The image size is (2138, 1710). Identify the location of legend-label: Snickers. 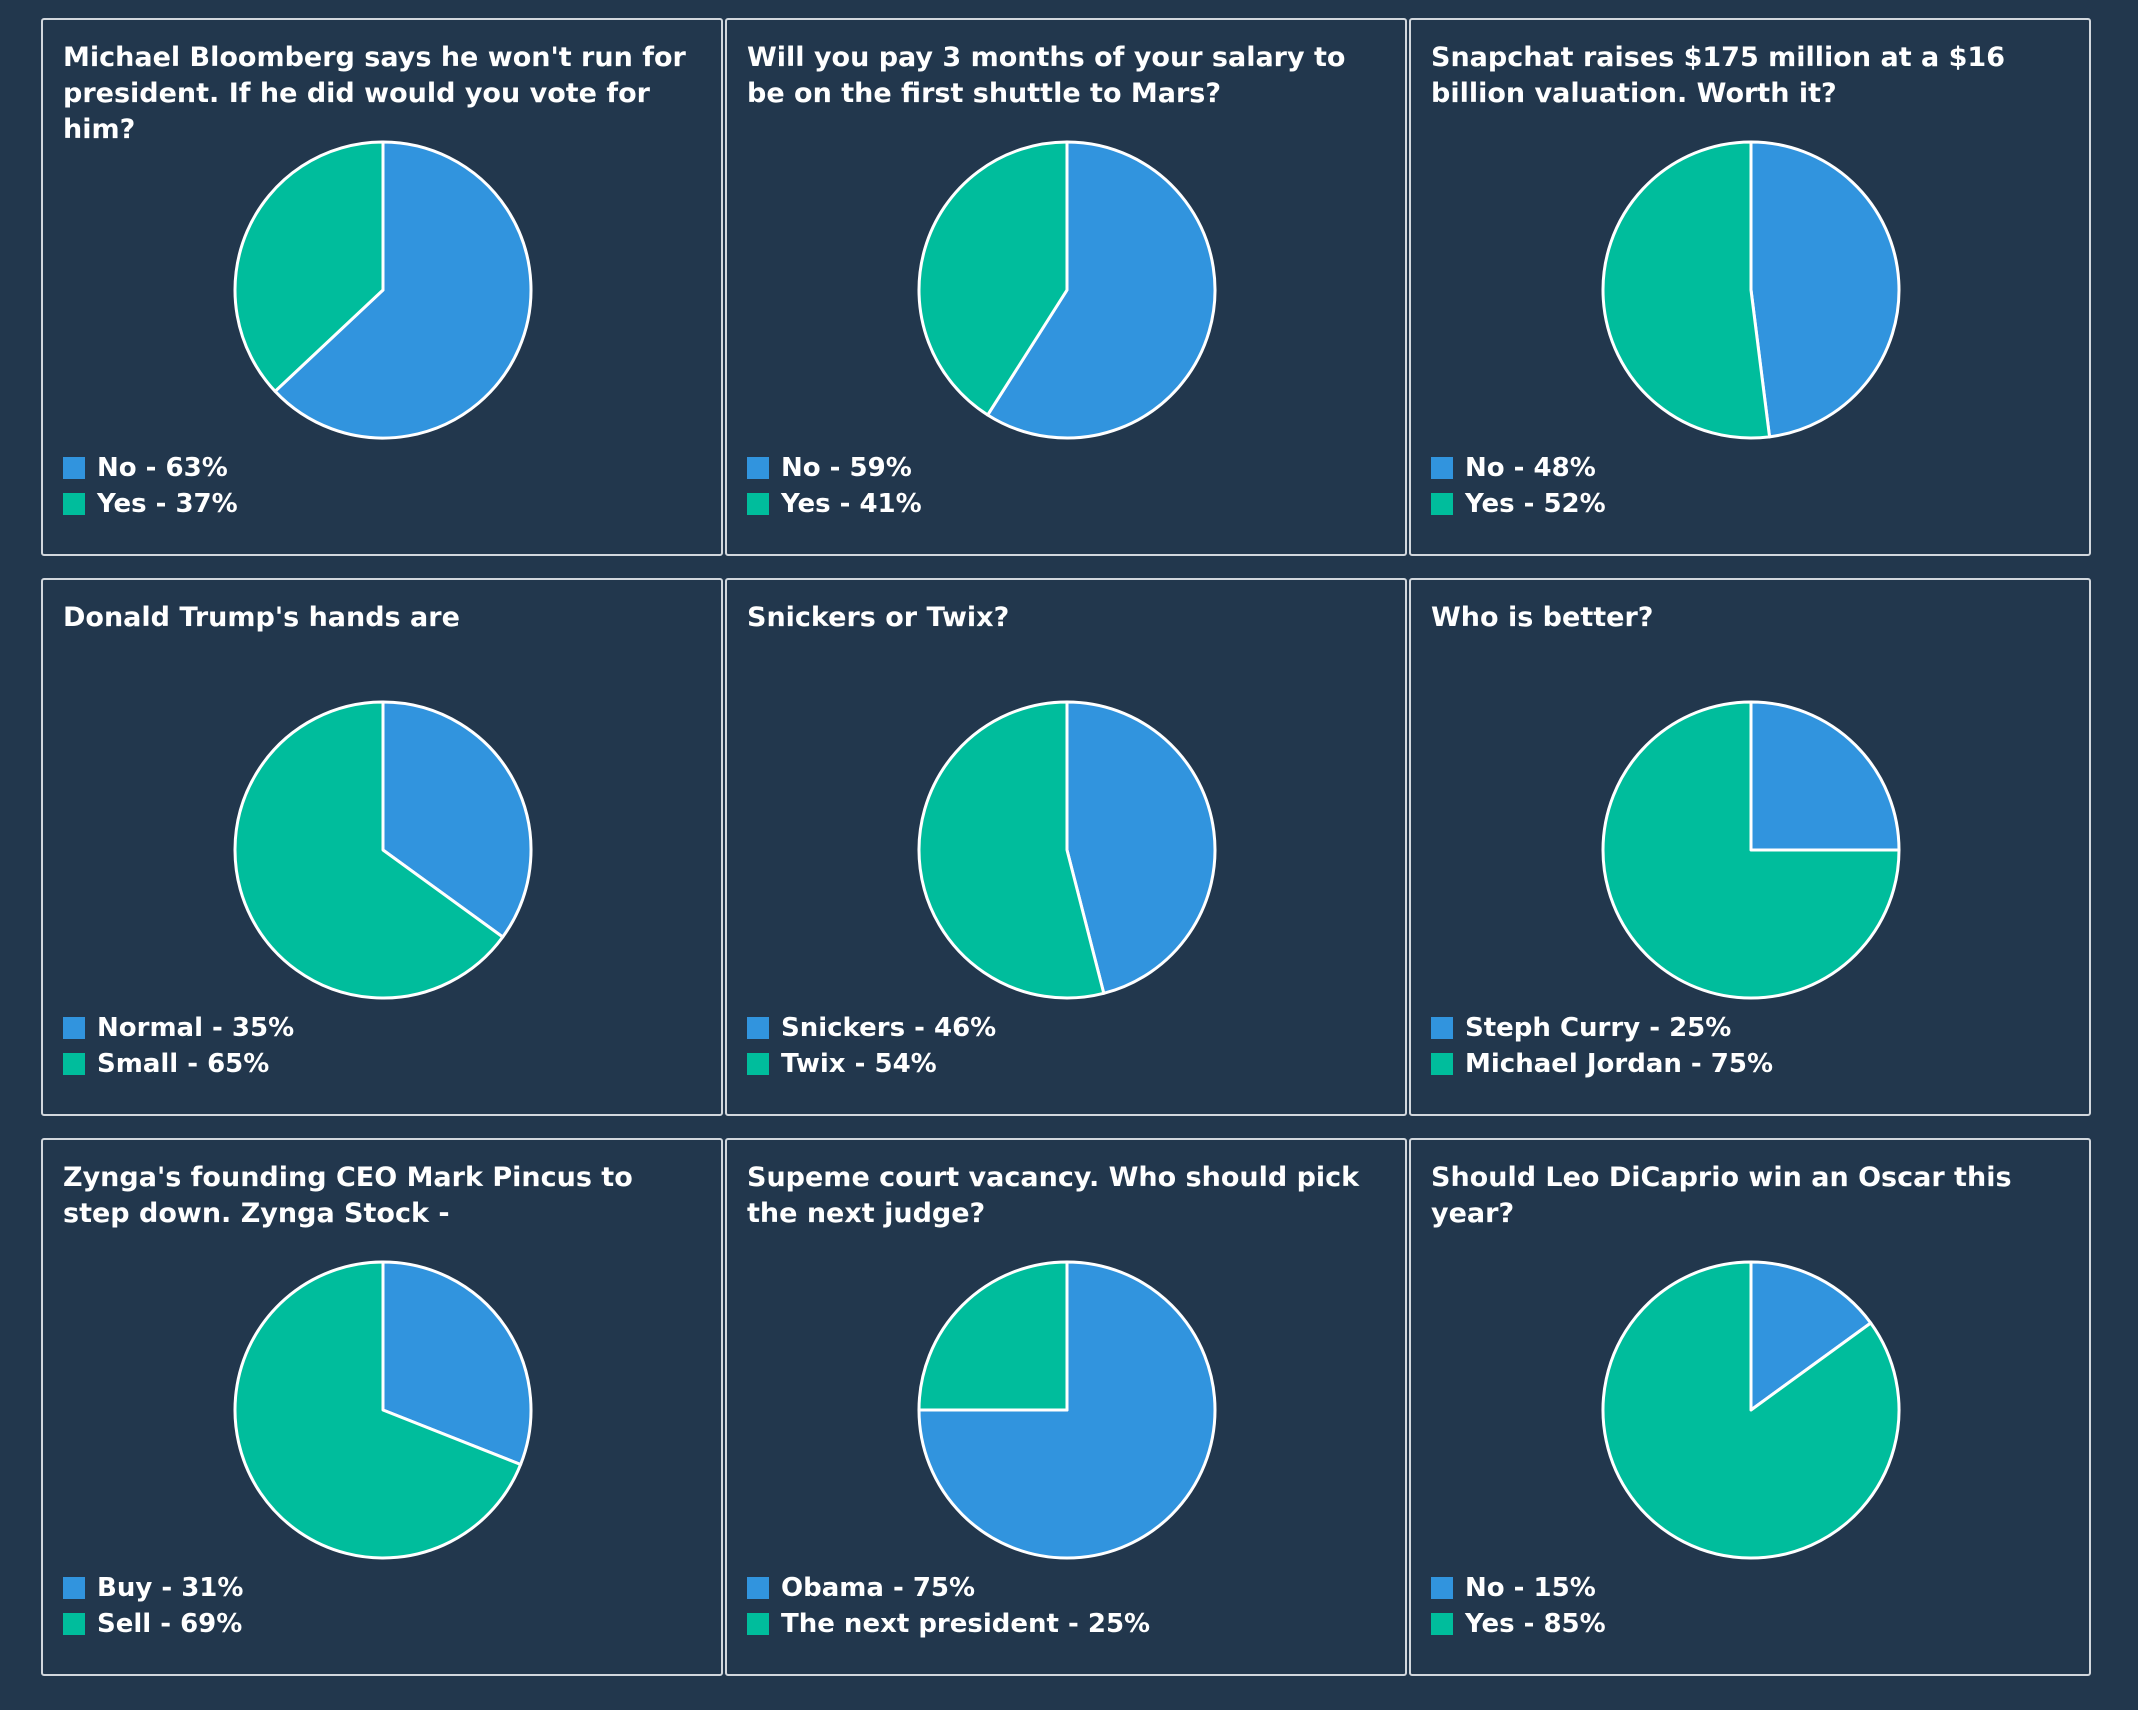
(843, 1028).